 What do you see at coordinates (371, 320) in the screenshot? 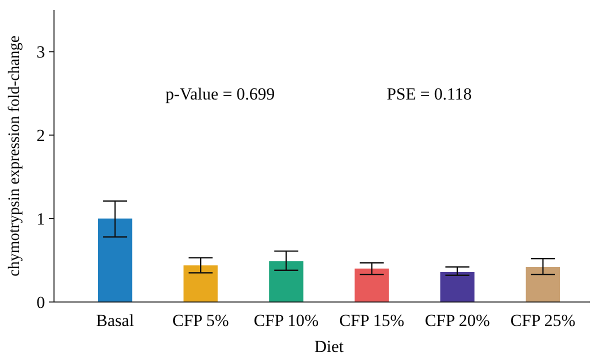
I see `x-tick-label: CFP 15%` at bounding box center [371, 320].